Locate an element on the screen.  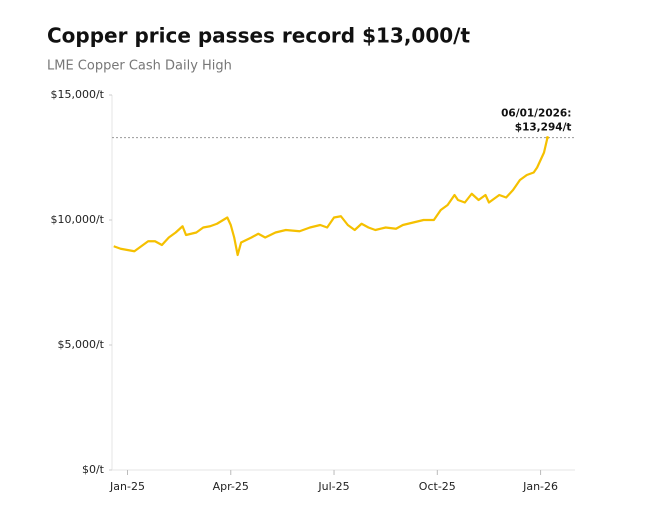
x-tick-label: Jul-25 is located at coordinates (333, 486).